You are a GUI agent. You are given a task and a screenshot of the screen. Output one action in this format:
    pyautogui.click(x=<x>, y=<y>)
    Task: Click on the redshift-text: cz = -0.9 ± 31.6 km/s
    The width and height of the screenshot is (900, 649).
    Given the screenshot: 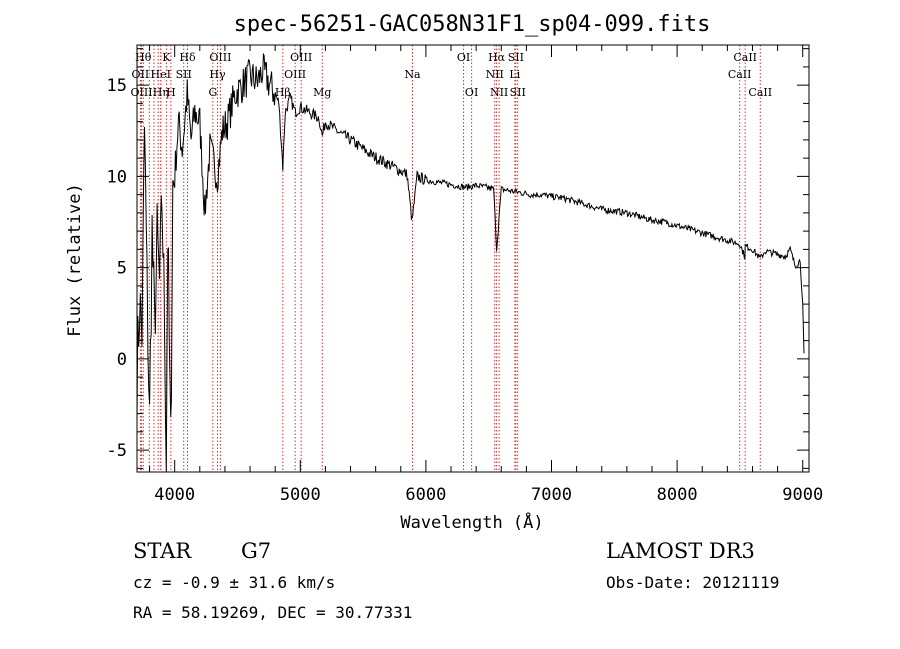 What is the action you would take?
    pyautogui.click(x=234, y=582)
    